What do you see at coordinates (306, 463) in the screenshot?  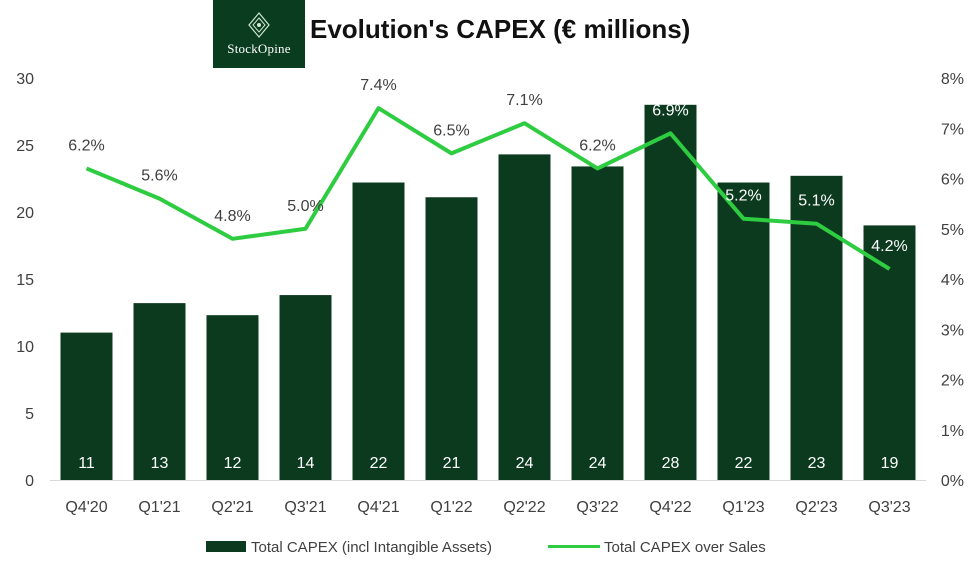 I see `bar-value-label: 14` at bounding box center [306, 463].